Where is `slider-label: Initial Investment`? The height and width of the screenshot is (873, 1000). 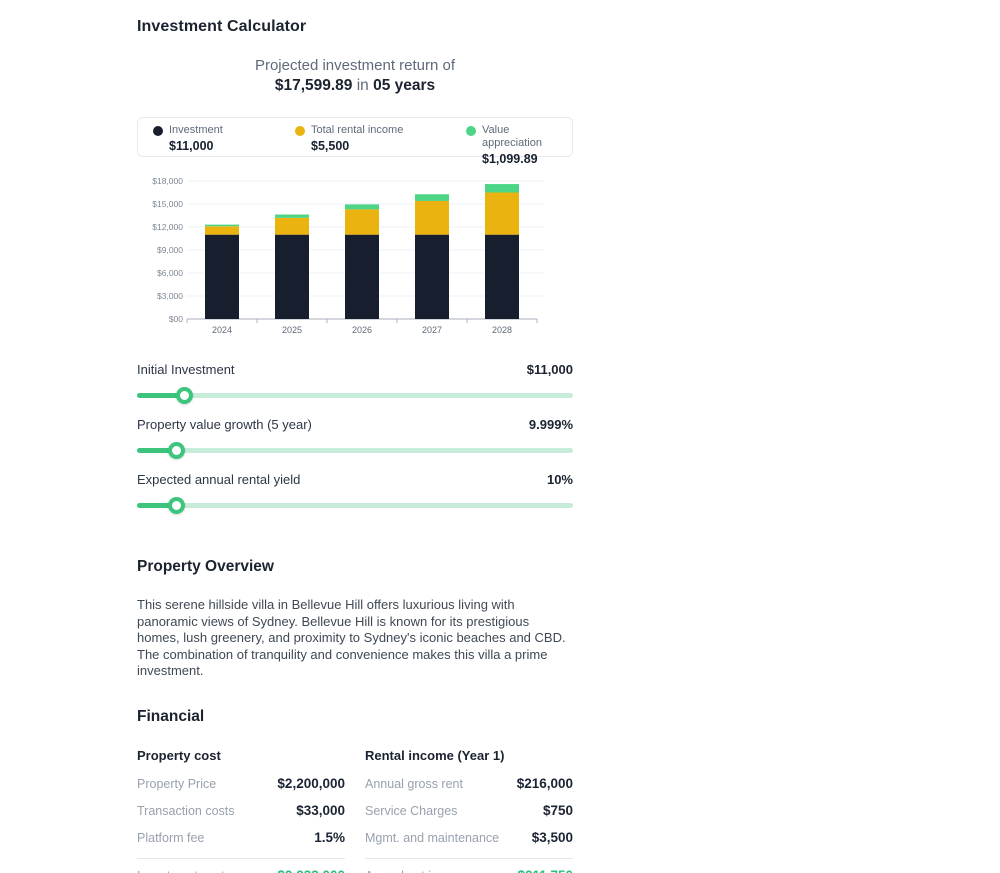 slider-label: Initial Investment is located at coordinates (186, 369).